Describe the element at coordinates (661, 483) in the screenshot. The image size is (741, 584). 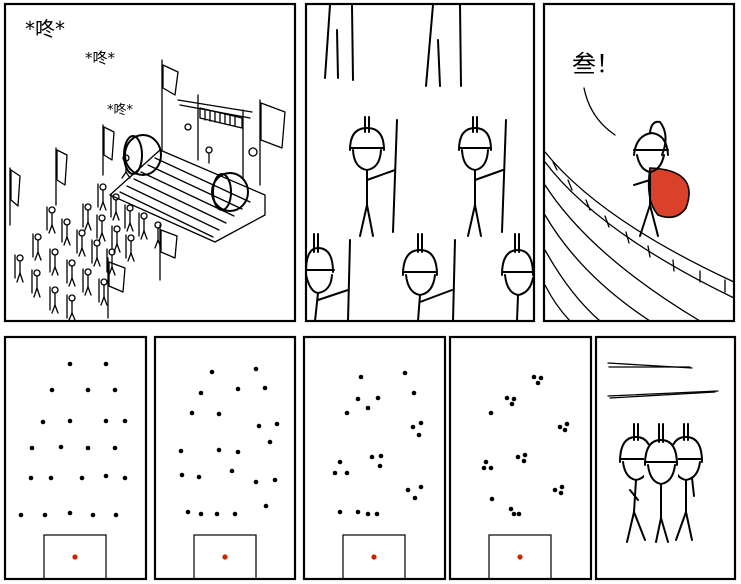
I see `soldier-trio-center` at that location.